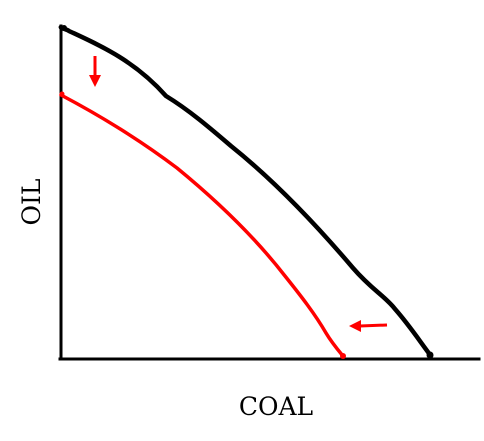 This screenshot has width=484, height=441. What do you see at coordinates (368, 326) in the screenshot?
I see `leftward-shift-arrow` at bounding box center [368, 326].